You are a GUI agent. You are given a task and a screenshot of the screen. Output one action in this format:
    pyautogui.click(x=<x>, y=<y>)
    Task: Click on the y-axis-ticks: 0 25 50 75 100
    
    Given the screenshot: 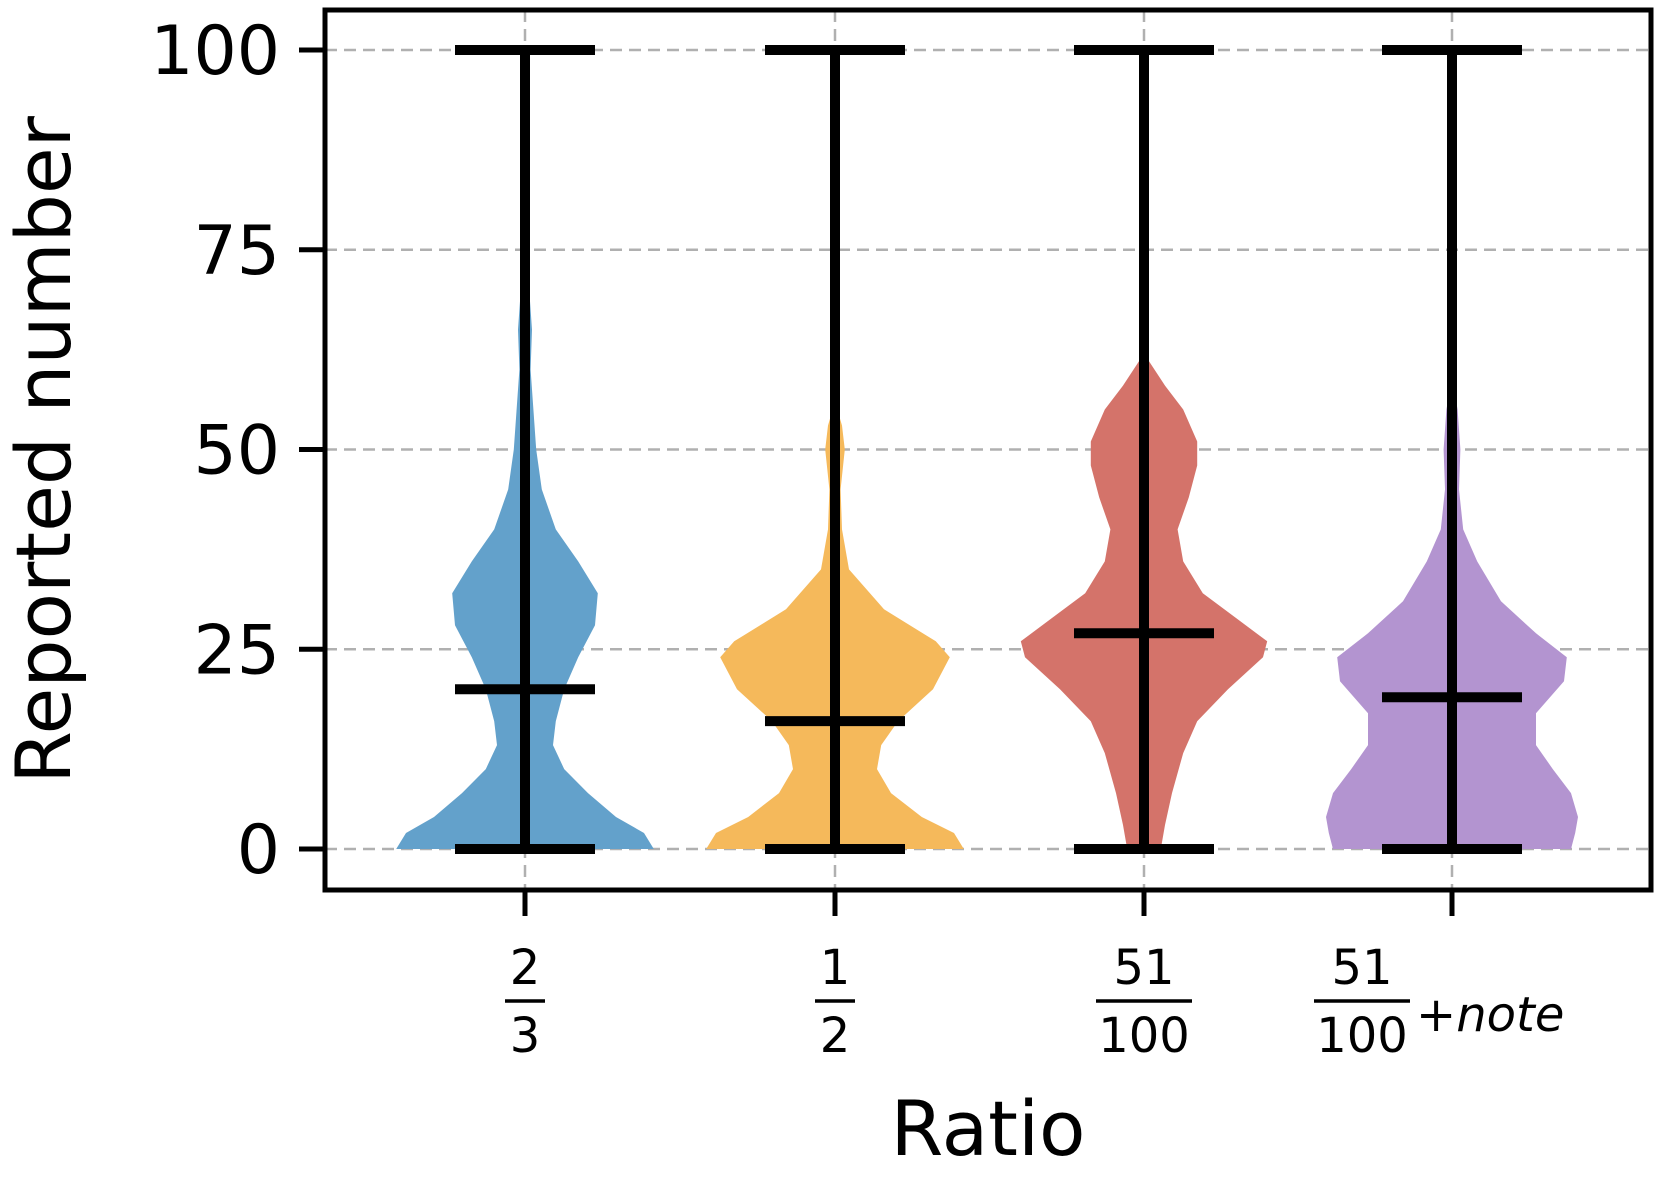 What is the action you would take?
    pyautogui.click(x=237, y=451)
    